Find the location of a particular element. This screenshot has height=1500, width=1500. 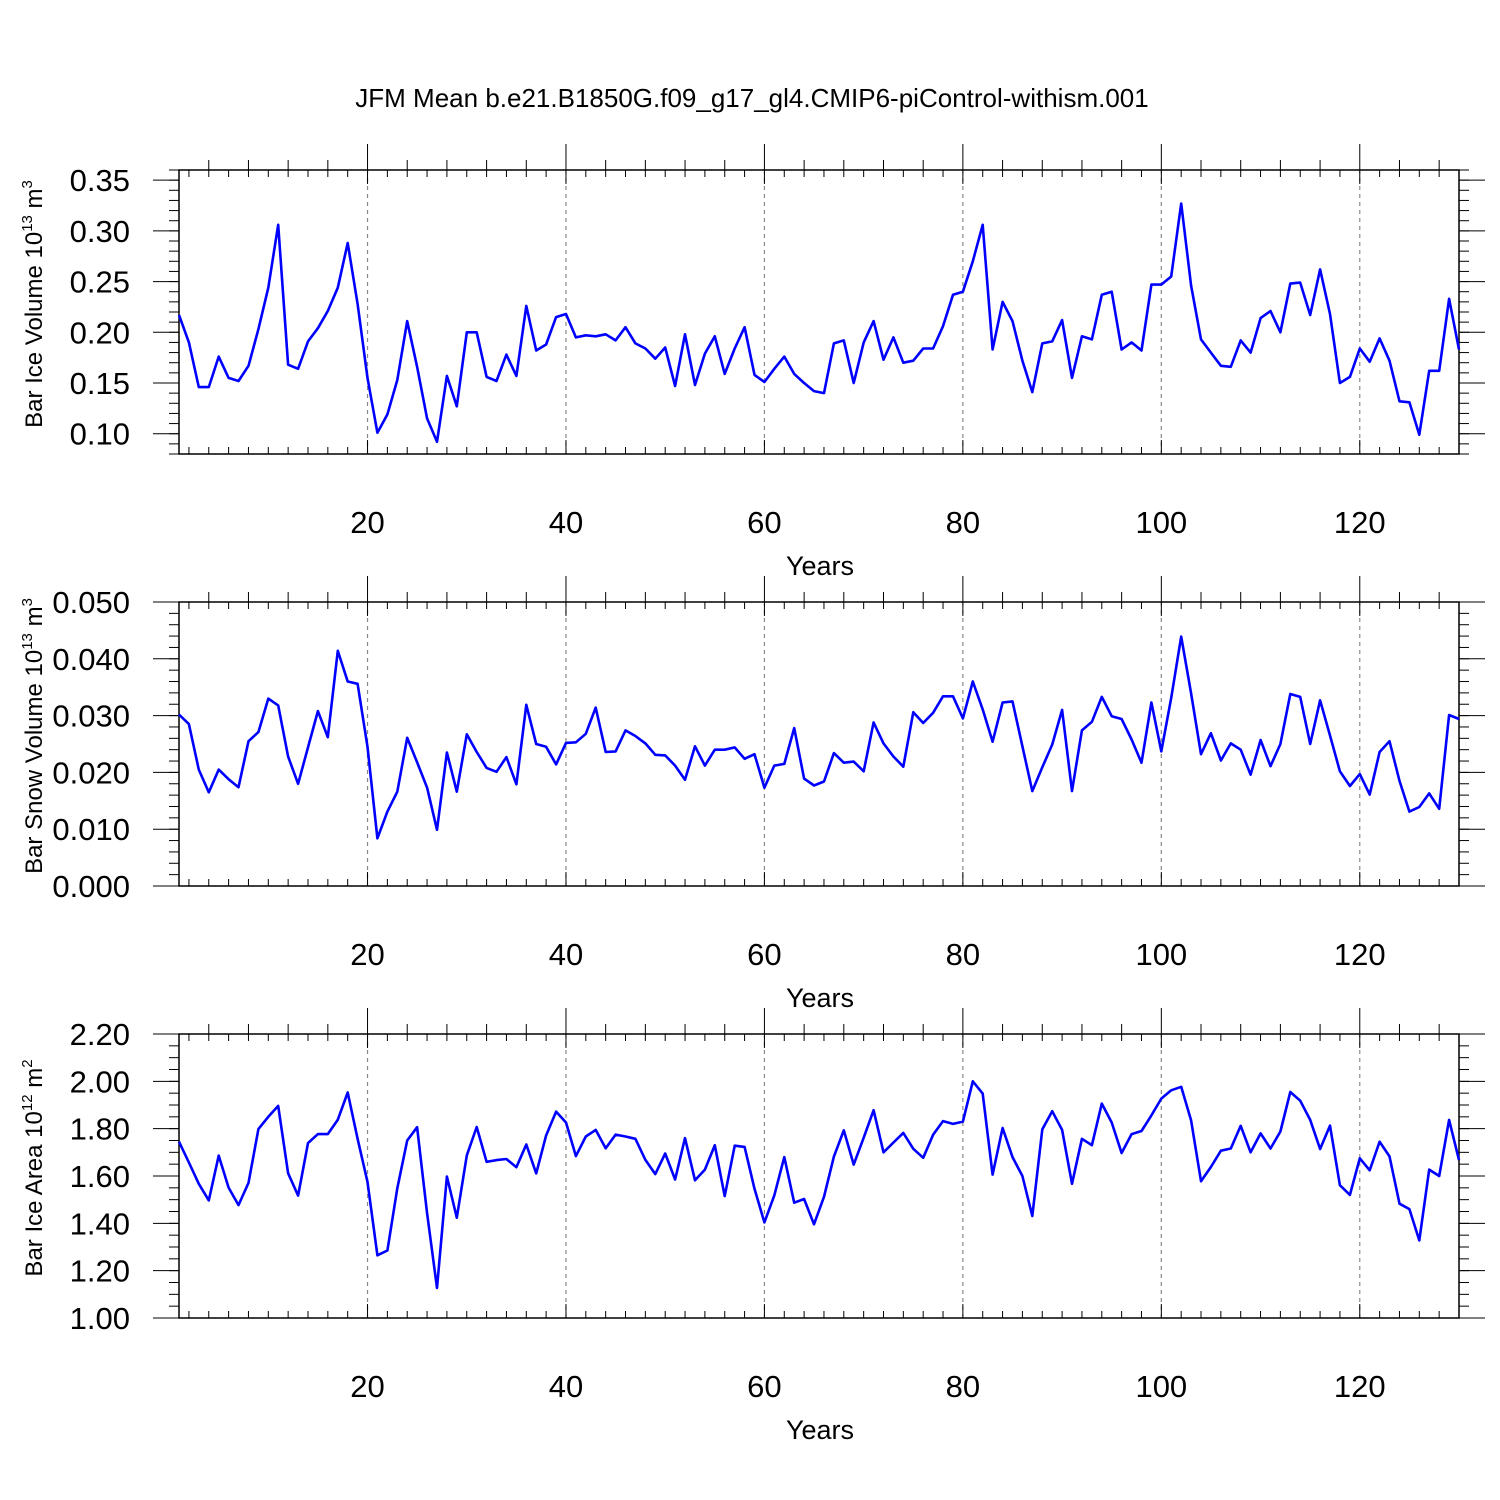

y-tick-label: 1.00 is located at coordinates (100, 1318).